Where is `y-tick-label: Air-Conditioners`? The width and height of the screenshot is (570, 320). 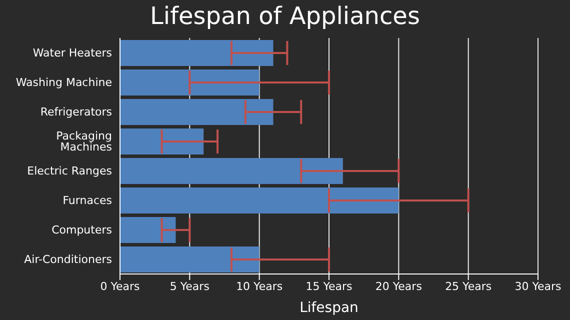
y-tick-label: Air-Conditioners is located at coordinates (68, 259).